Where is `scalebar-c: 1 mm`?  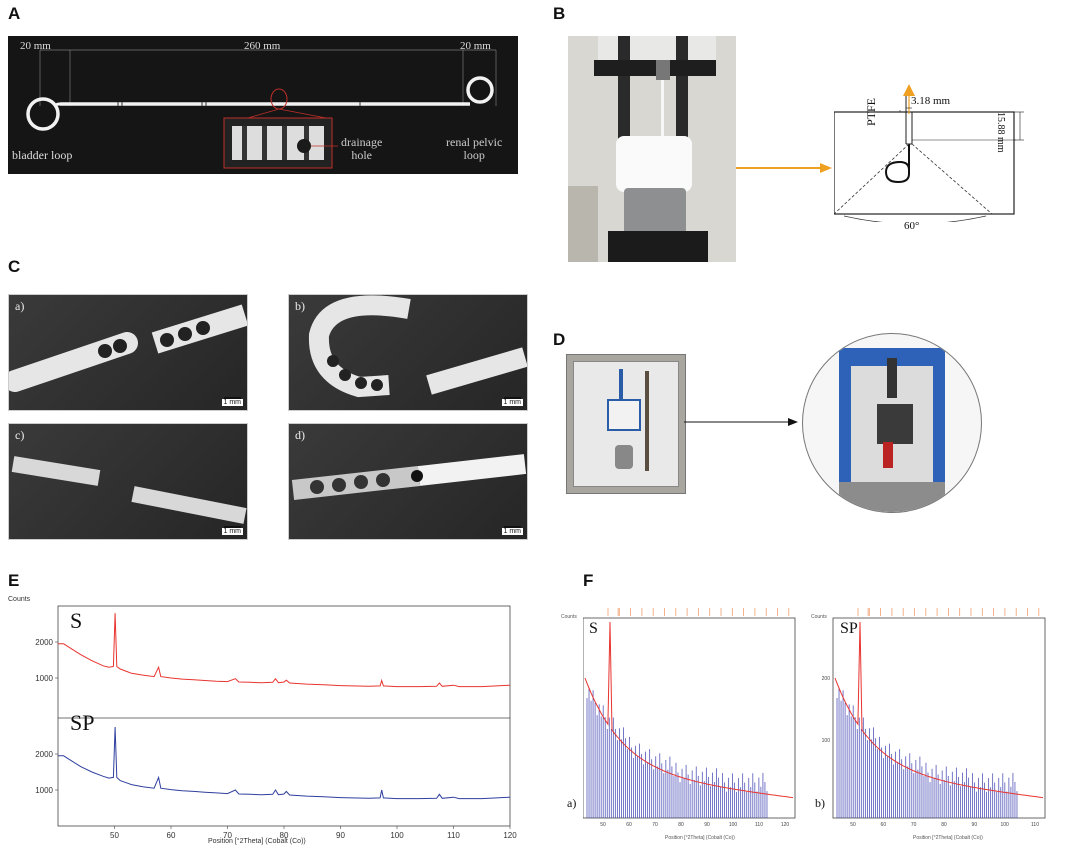
scalebar-c: 1 mm is located at coordinates (232, 530).